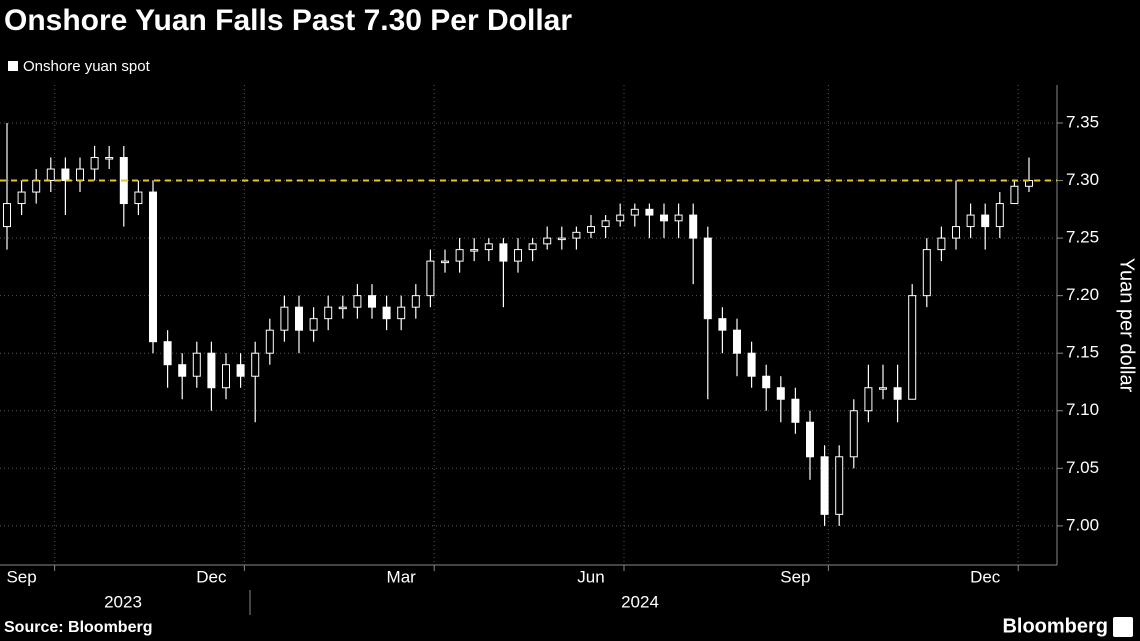 This screenshot has width=1140, height=641. Describe the element at coordinates (1127, 325) in the screenshot. I see `y-axis-label: Yuan per dollar` at that location.